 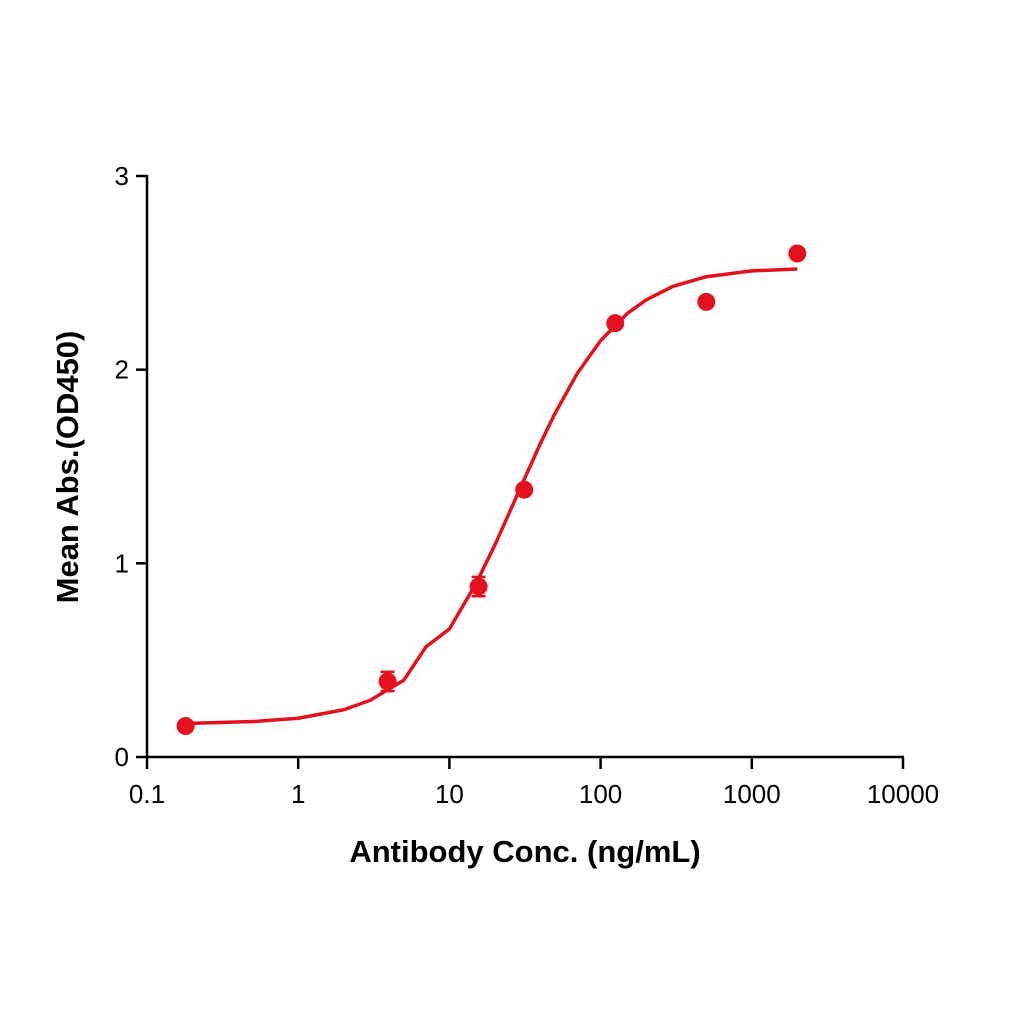 What do you see at coordinates (147, 794) in the screenshot?
I see `x-tick-label: 0.1` at bounding box center [147, 794].